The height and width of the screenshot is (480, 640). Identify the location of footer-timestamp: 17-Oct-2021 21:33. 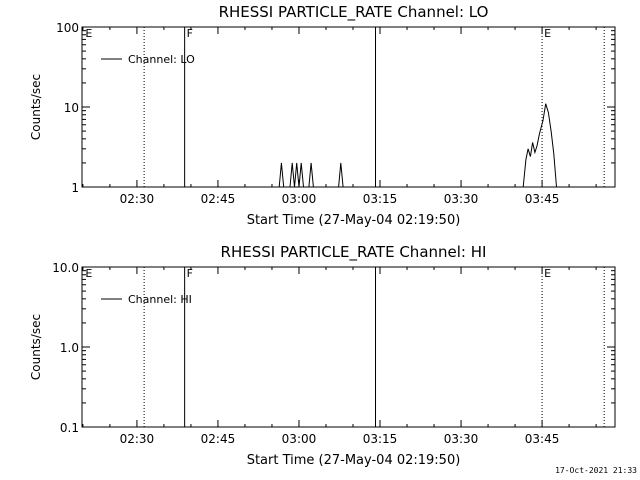
(596, 470).